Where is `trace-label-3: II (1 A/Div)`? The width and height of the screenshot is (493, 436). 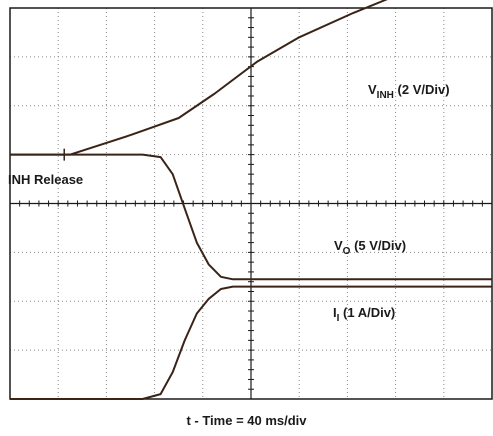
trace-label-3: II (1 A/Div) is located at coordinates (364, 314).